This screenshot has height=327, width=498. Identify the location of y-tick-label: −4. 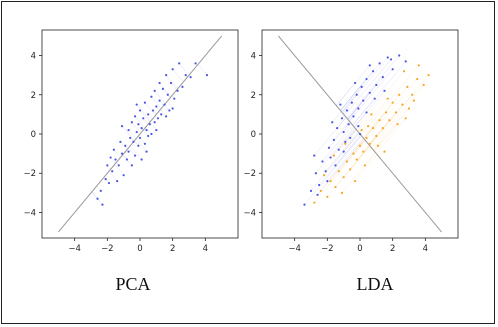
(29, 213).